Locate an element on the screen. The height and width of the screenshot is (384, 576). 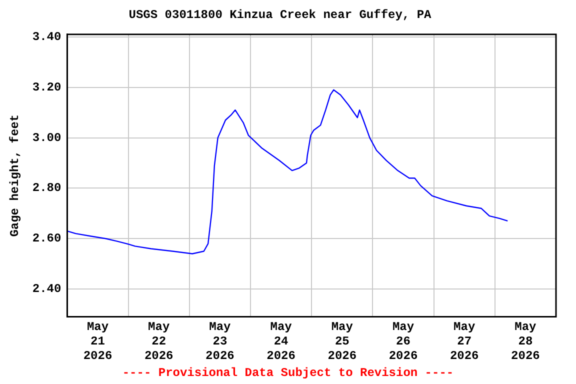
chart-title: USGS 03011800 Kinzua Creek near Guffey, PA is located at coordinates (280, 15).